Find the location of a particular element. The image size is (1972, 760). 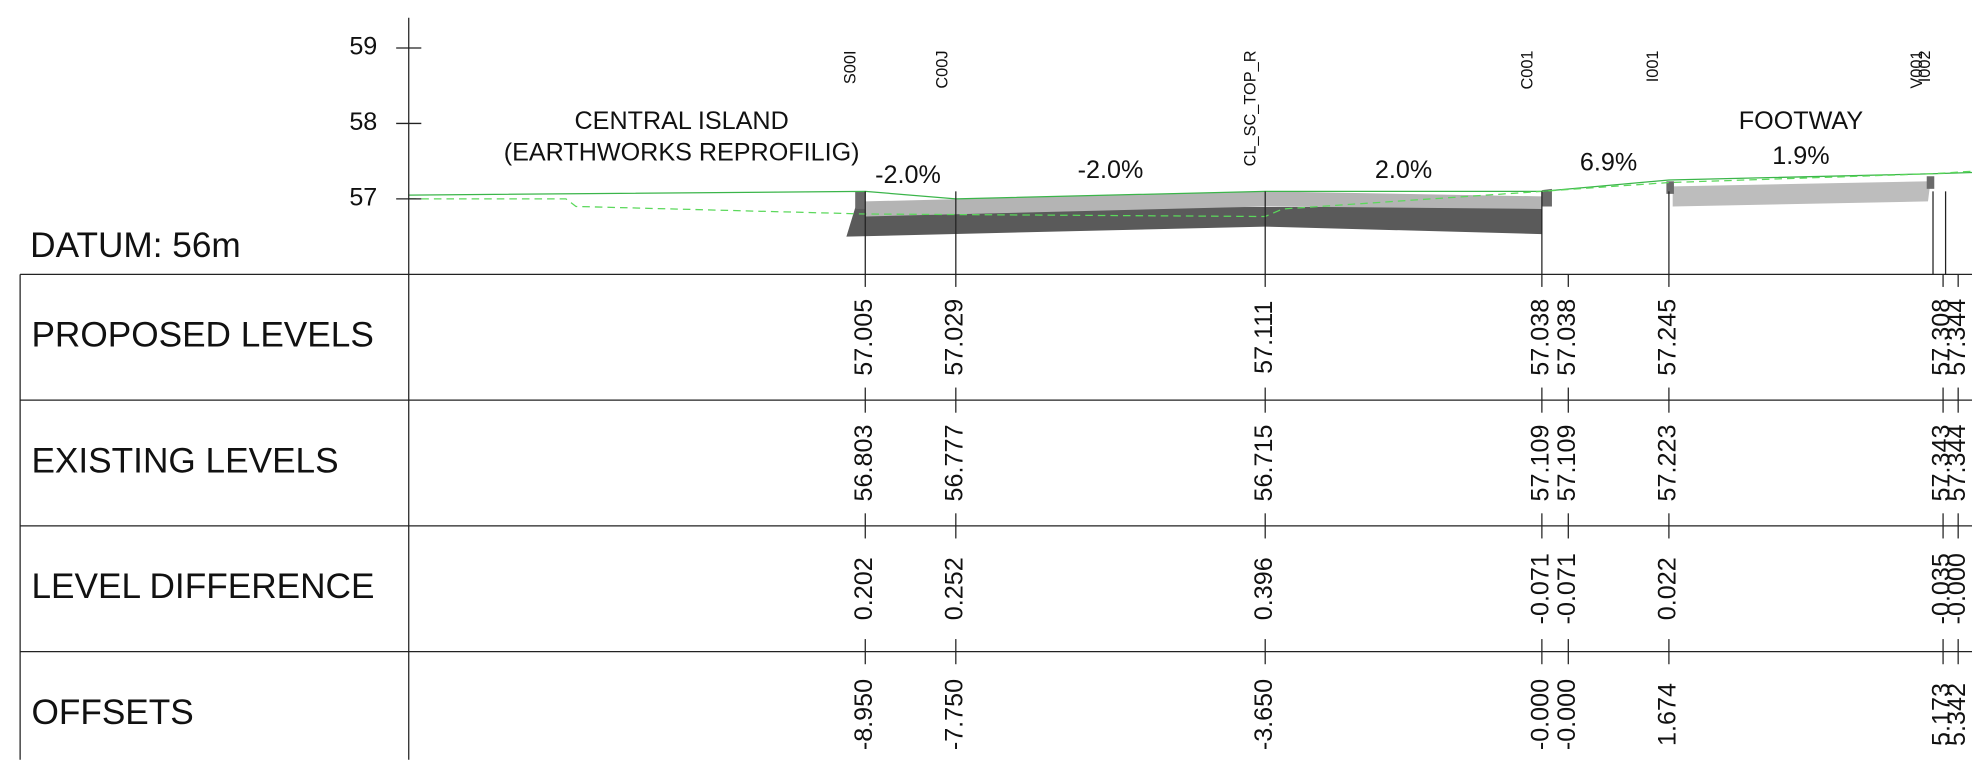

cell-value: -3.650 is located at coordinates (1264, 714).